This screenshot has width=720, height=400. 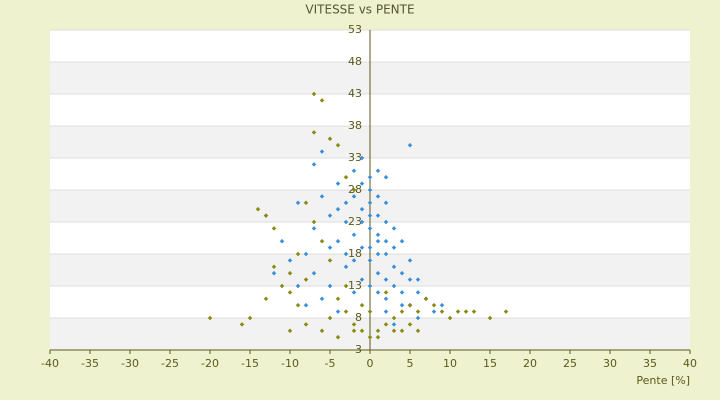 I want to click on x-tick-label: -40, so click(x=50, y=363).